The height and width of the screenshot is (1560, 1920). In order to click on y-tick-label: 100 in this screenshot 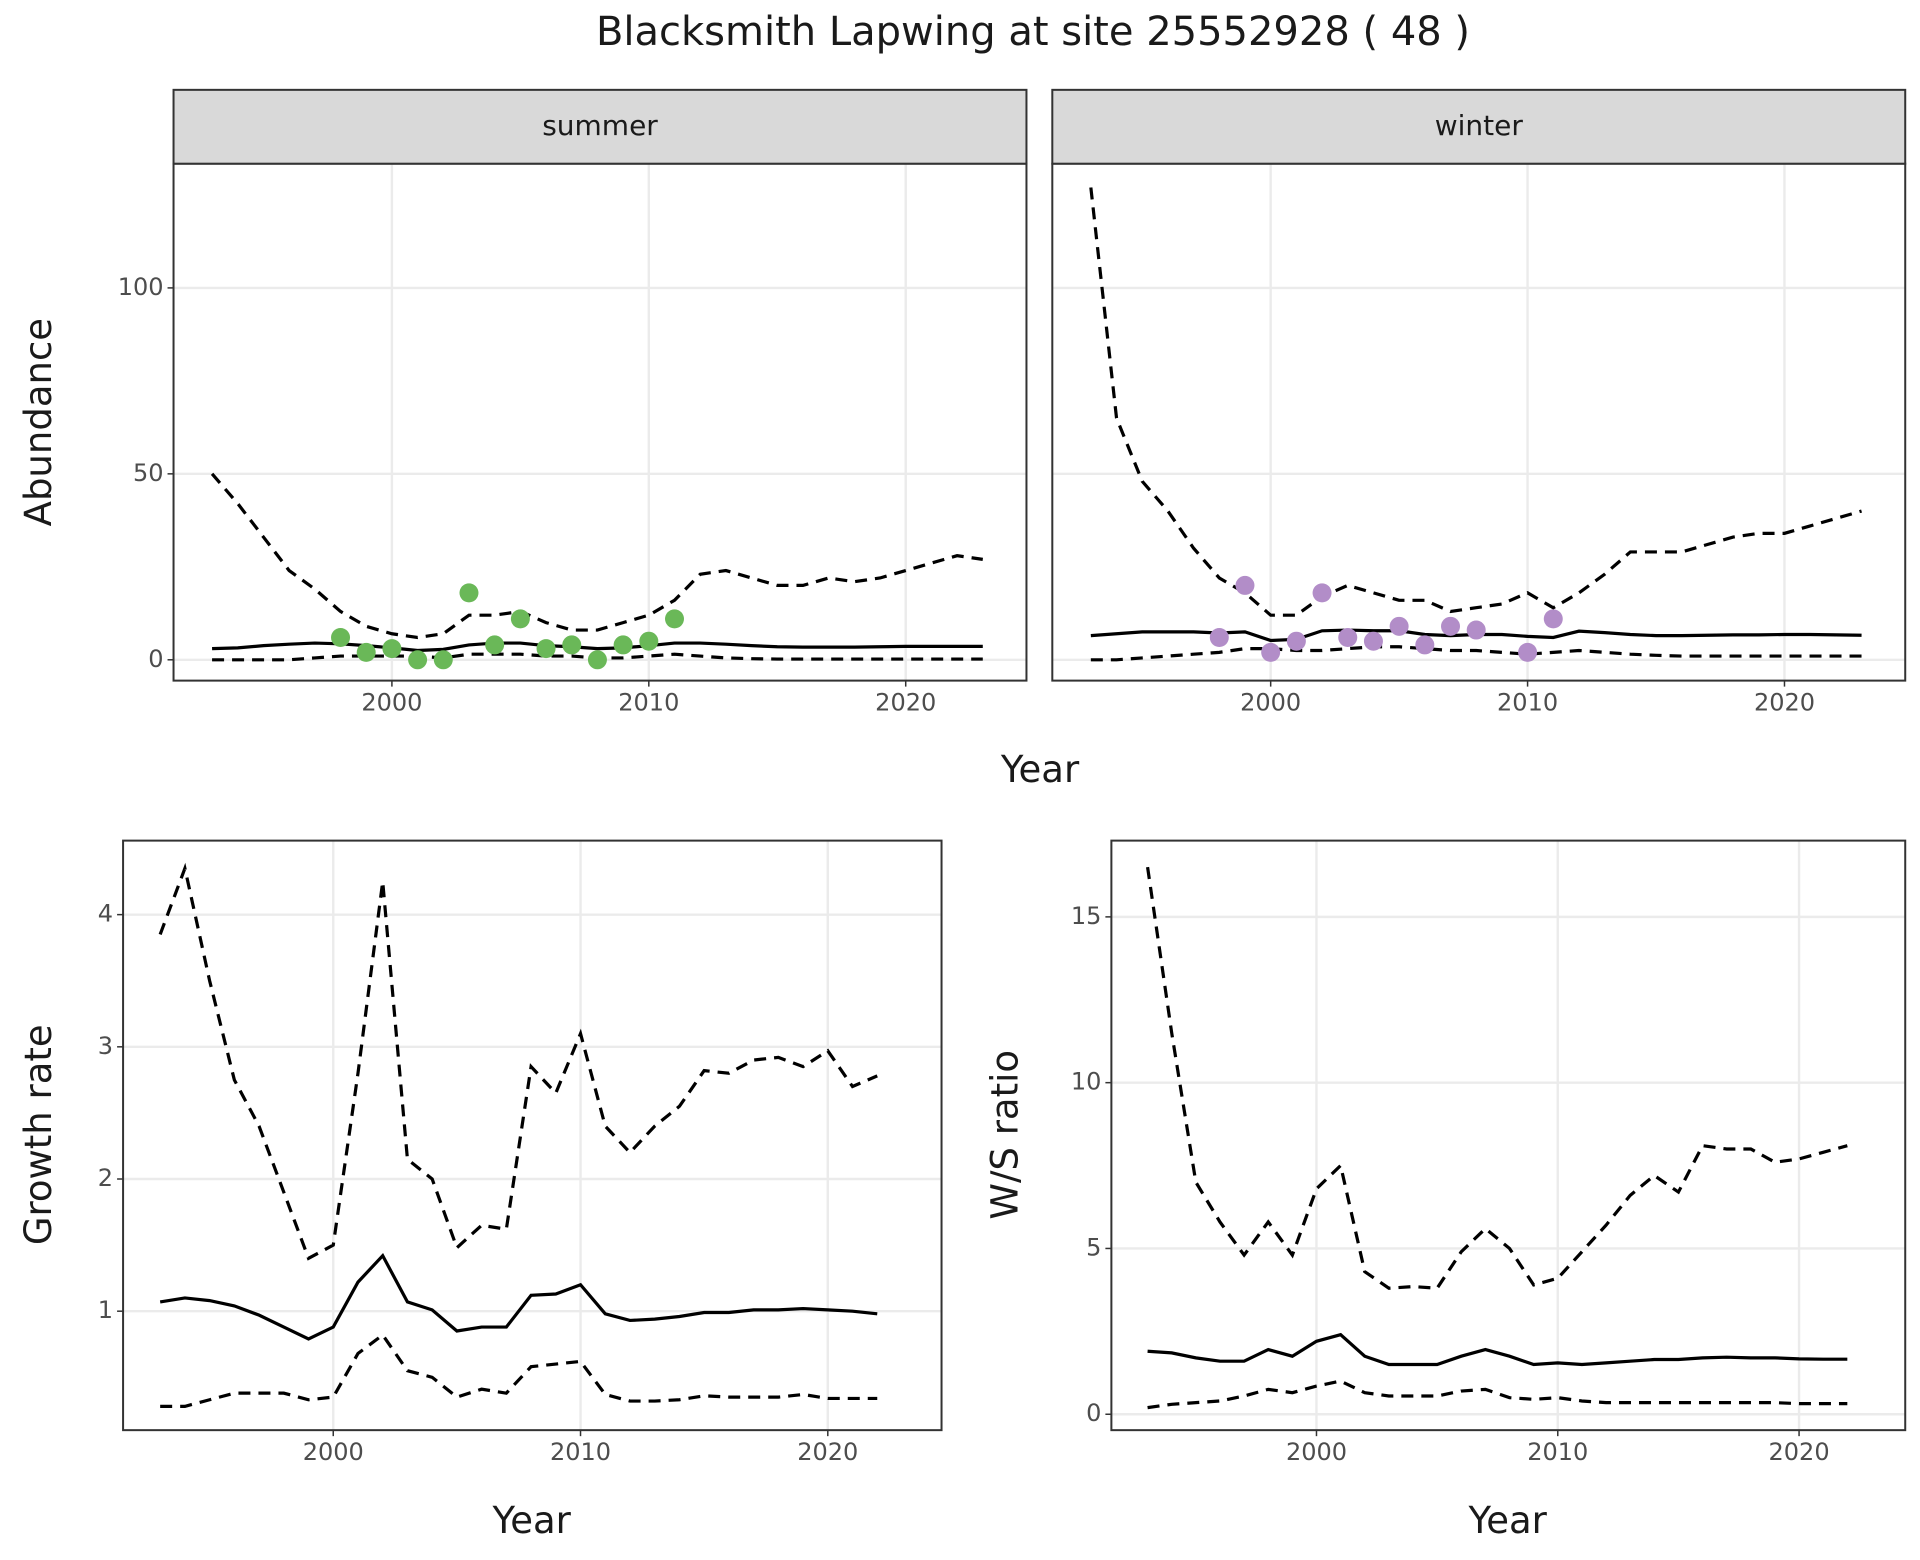, I will do `click(141, 287)`.